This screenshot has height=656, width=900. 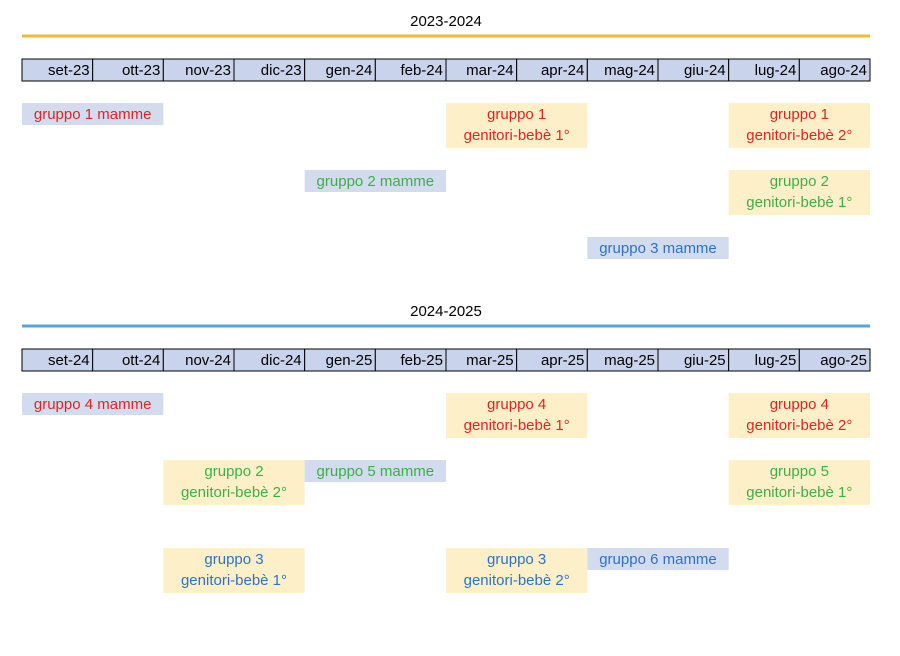 What do you see at coordinates (776, 360) in the screenshot?
I see `month-label: lug-25` at bounding box center [776, 360].